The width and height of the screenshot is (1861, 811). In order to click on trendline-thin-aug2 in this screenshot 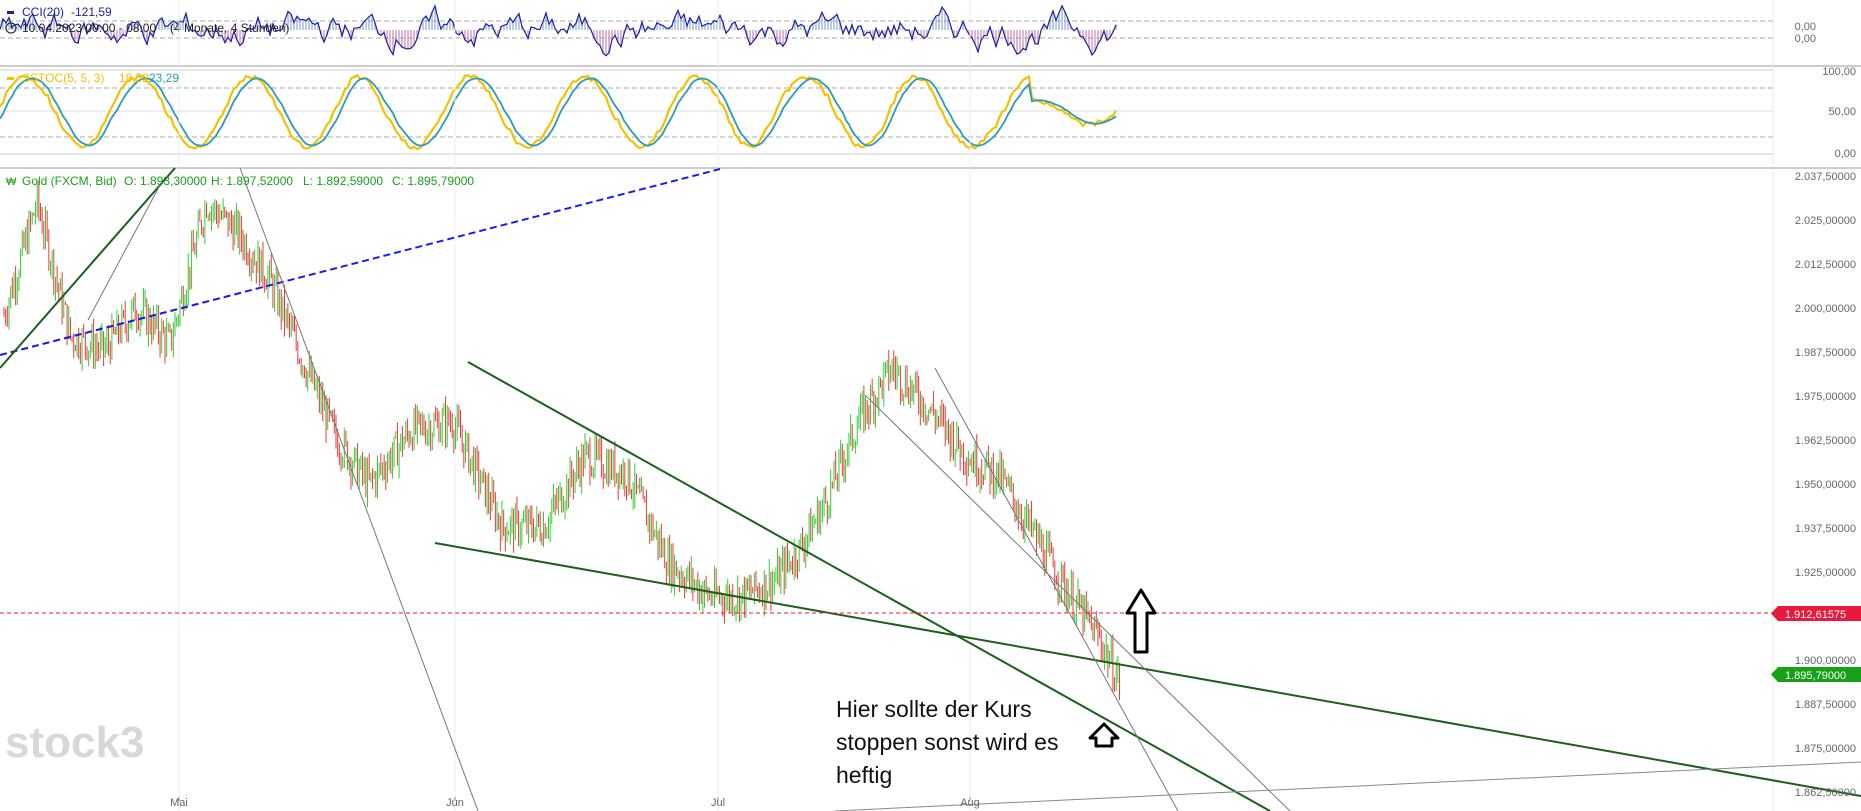, I will do `click(1056, 589)`.